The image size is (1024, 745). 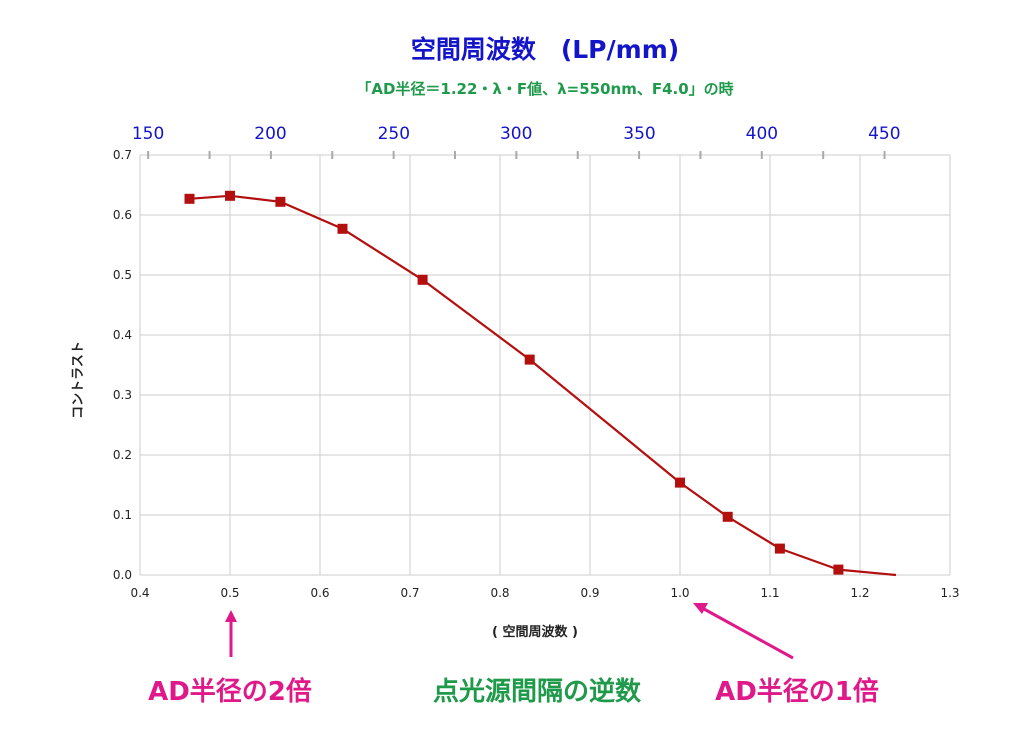 What do you see at coordinates (748, 633) in the screenshot?
I see `annotation-arrow-1x` at bounding box center [748, 633].